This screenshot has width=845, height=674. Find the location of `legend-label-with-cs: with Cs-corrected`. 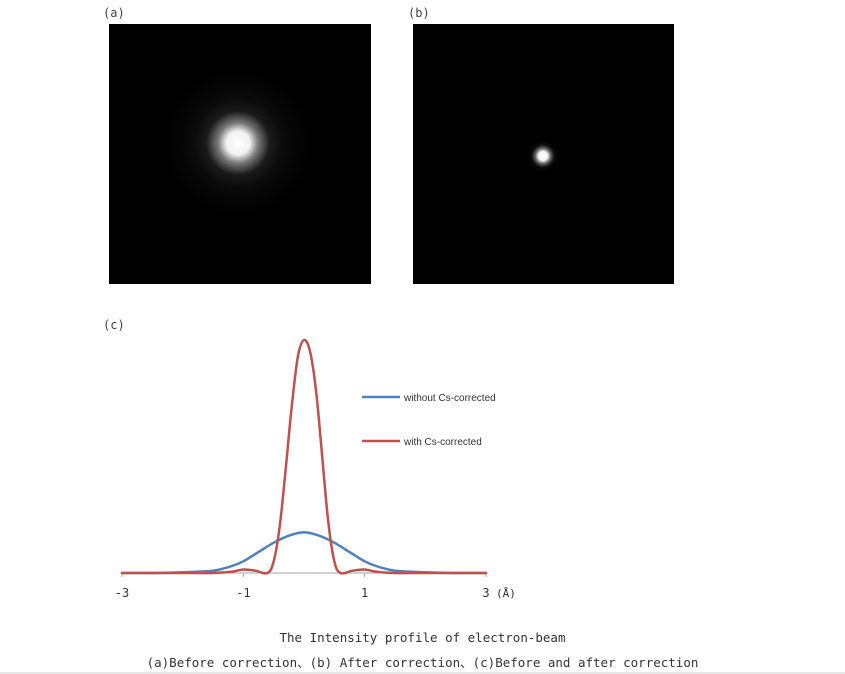

legend-label-with-cs: with Cs-corrected is located at coordinates (442, 442).